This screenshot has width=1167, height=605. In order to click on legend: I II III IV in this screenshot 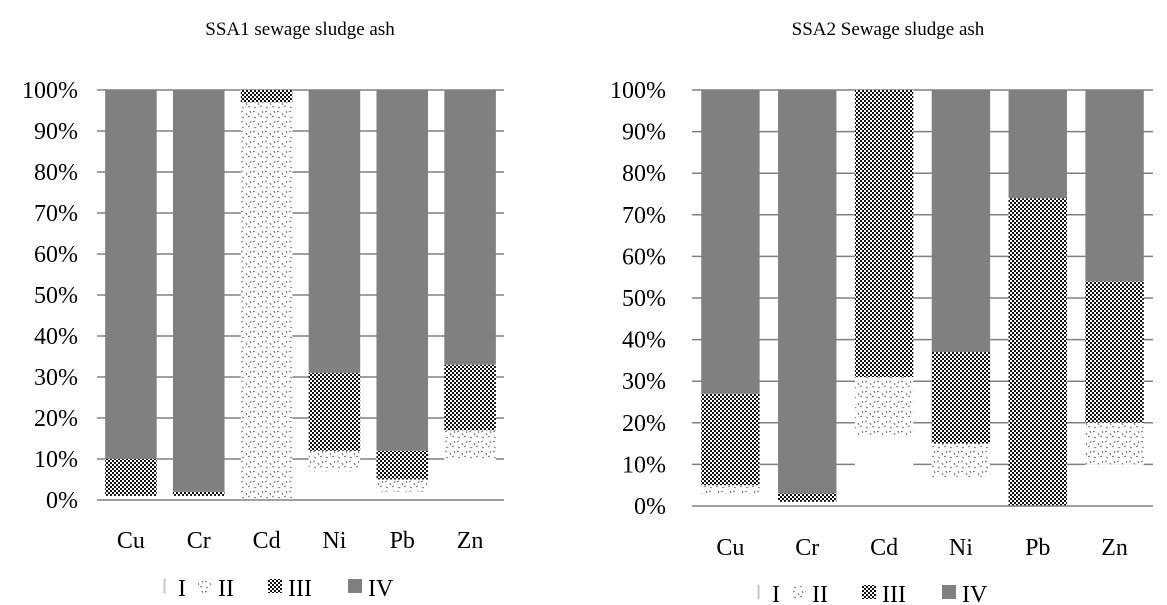, I will do `click(872, 593)`.